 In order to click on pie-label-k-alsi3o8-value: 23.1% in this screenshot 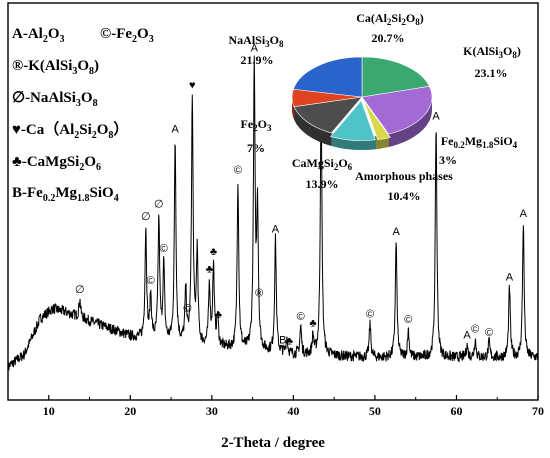, I will do `click(491, 73)`.